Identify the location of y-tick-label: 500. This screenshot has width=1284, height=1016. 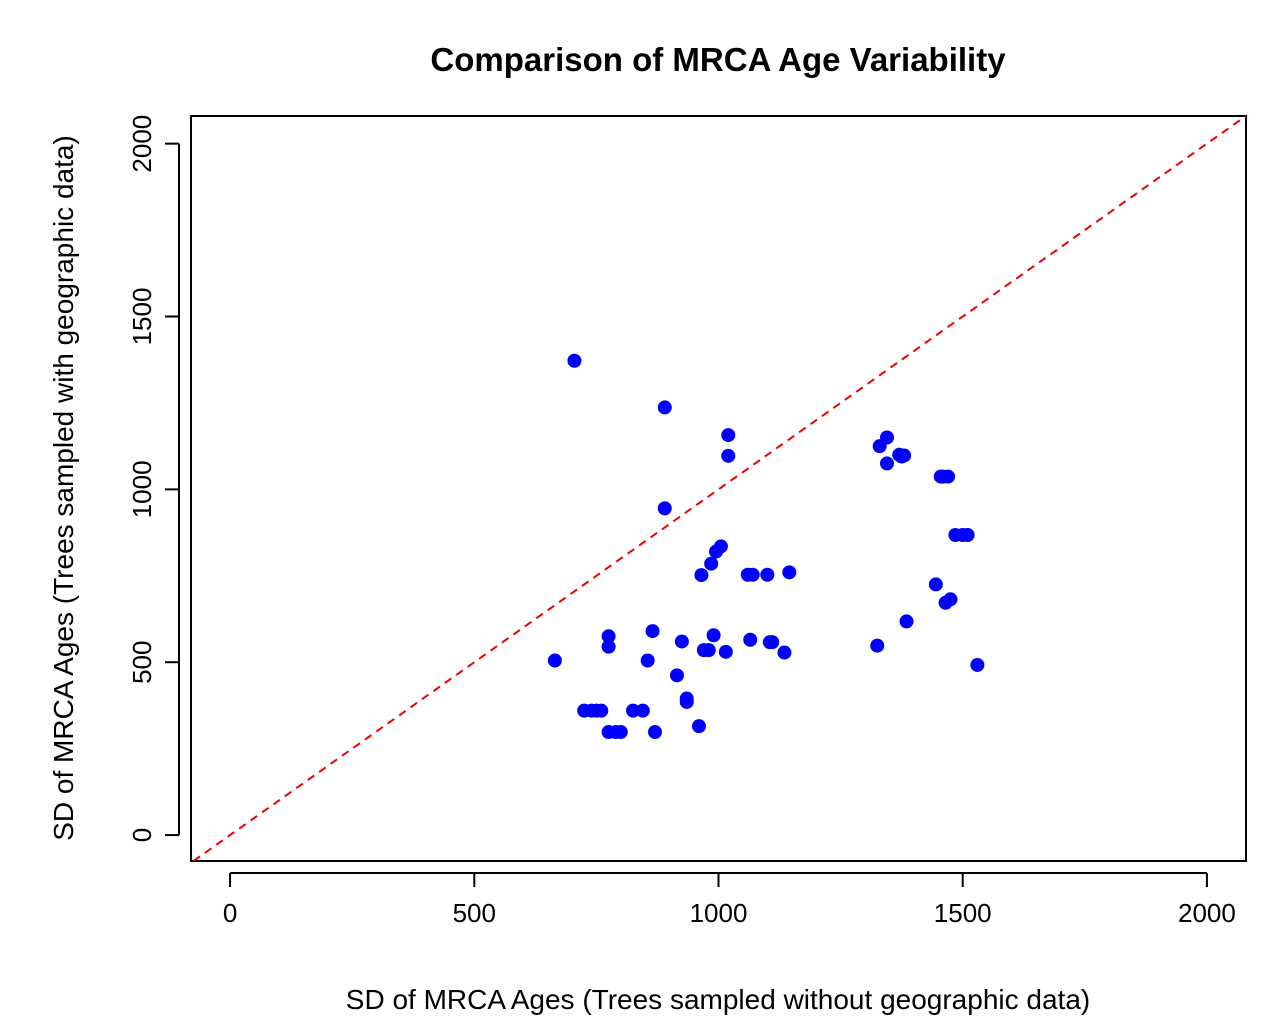
(142, 662).